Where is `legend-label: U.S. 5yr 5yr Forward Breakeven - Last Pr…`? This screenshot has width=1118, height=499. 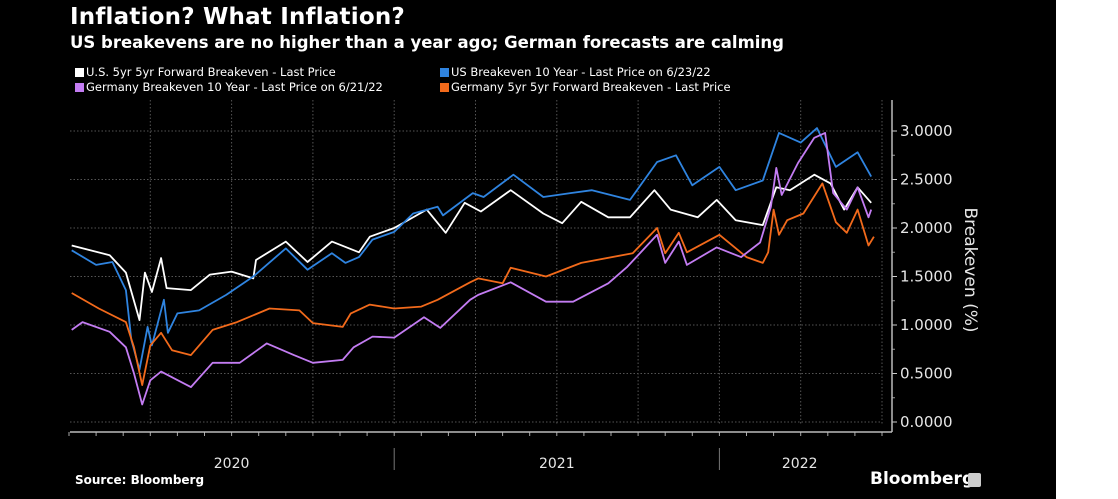 legend-label: U.S. 5yr 5yr Forward Breakeven - Last Pr… is located at coordinates (211, 72).